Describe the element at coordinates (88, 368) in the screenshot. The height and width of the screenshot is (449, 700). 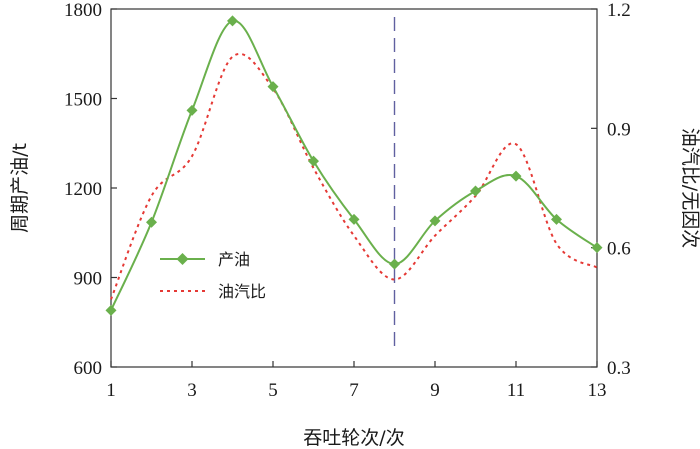
I see `left-y-tick-label: 600` at that location.